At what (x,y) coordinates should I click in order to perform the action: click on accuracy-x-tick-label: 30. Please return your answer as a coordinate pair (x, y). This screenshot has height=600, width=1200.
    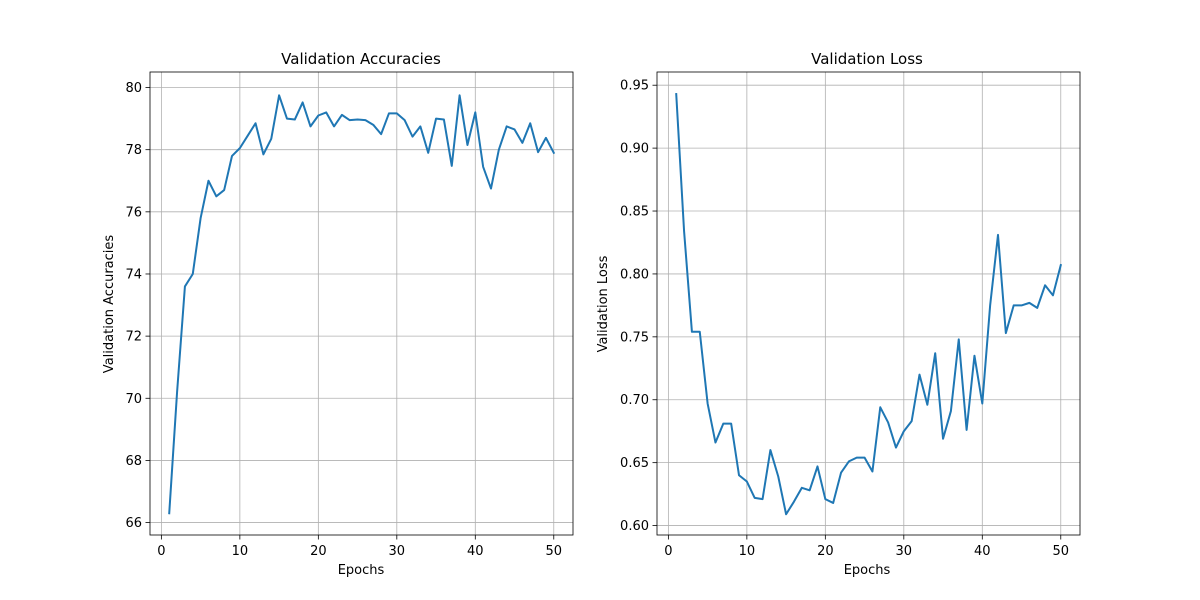
    Looking at the image, I should click on (397, 551).